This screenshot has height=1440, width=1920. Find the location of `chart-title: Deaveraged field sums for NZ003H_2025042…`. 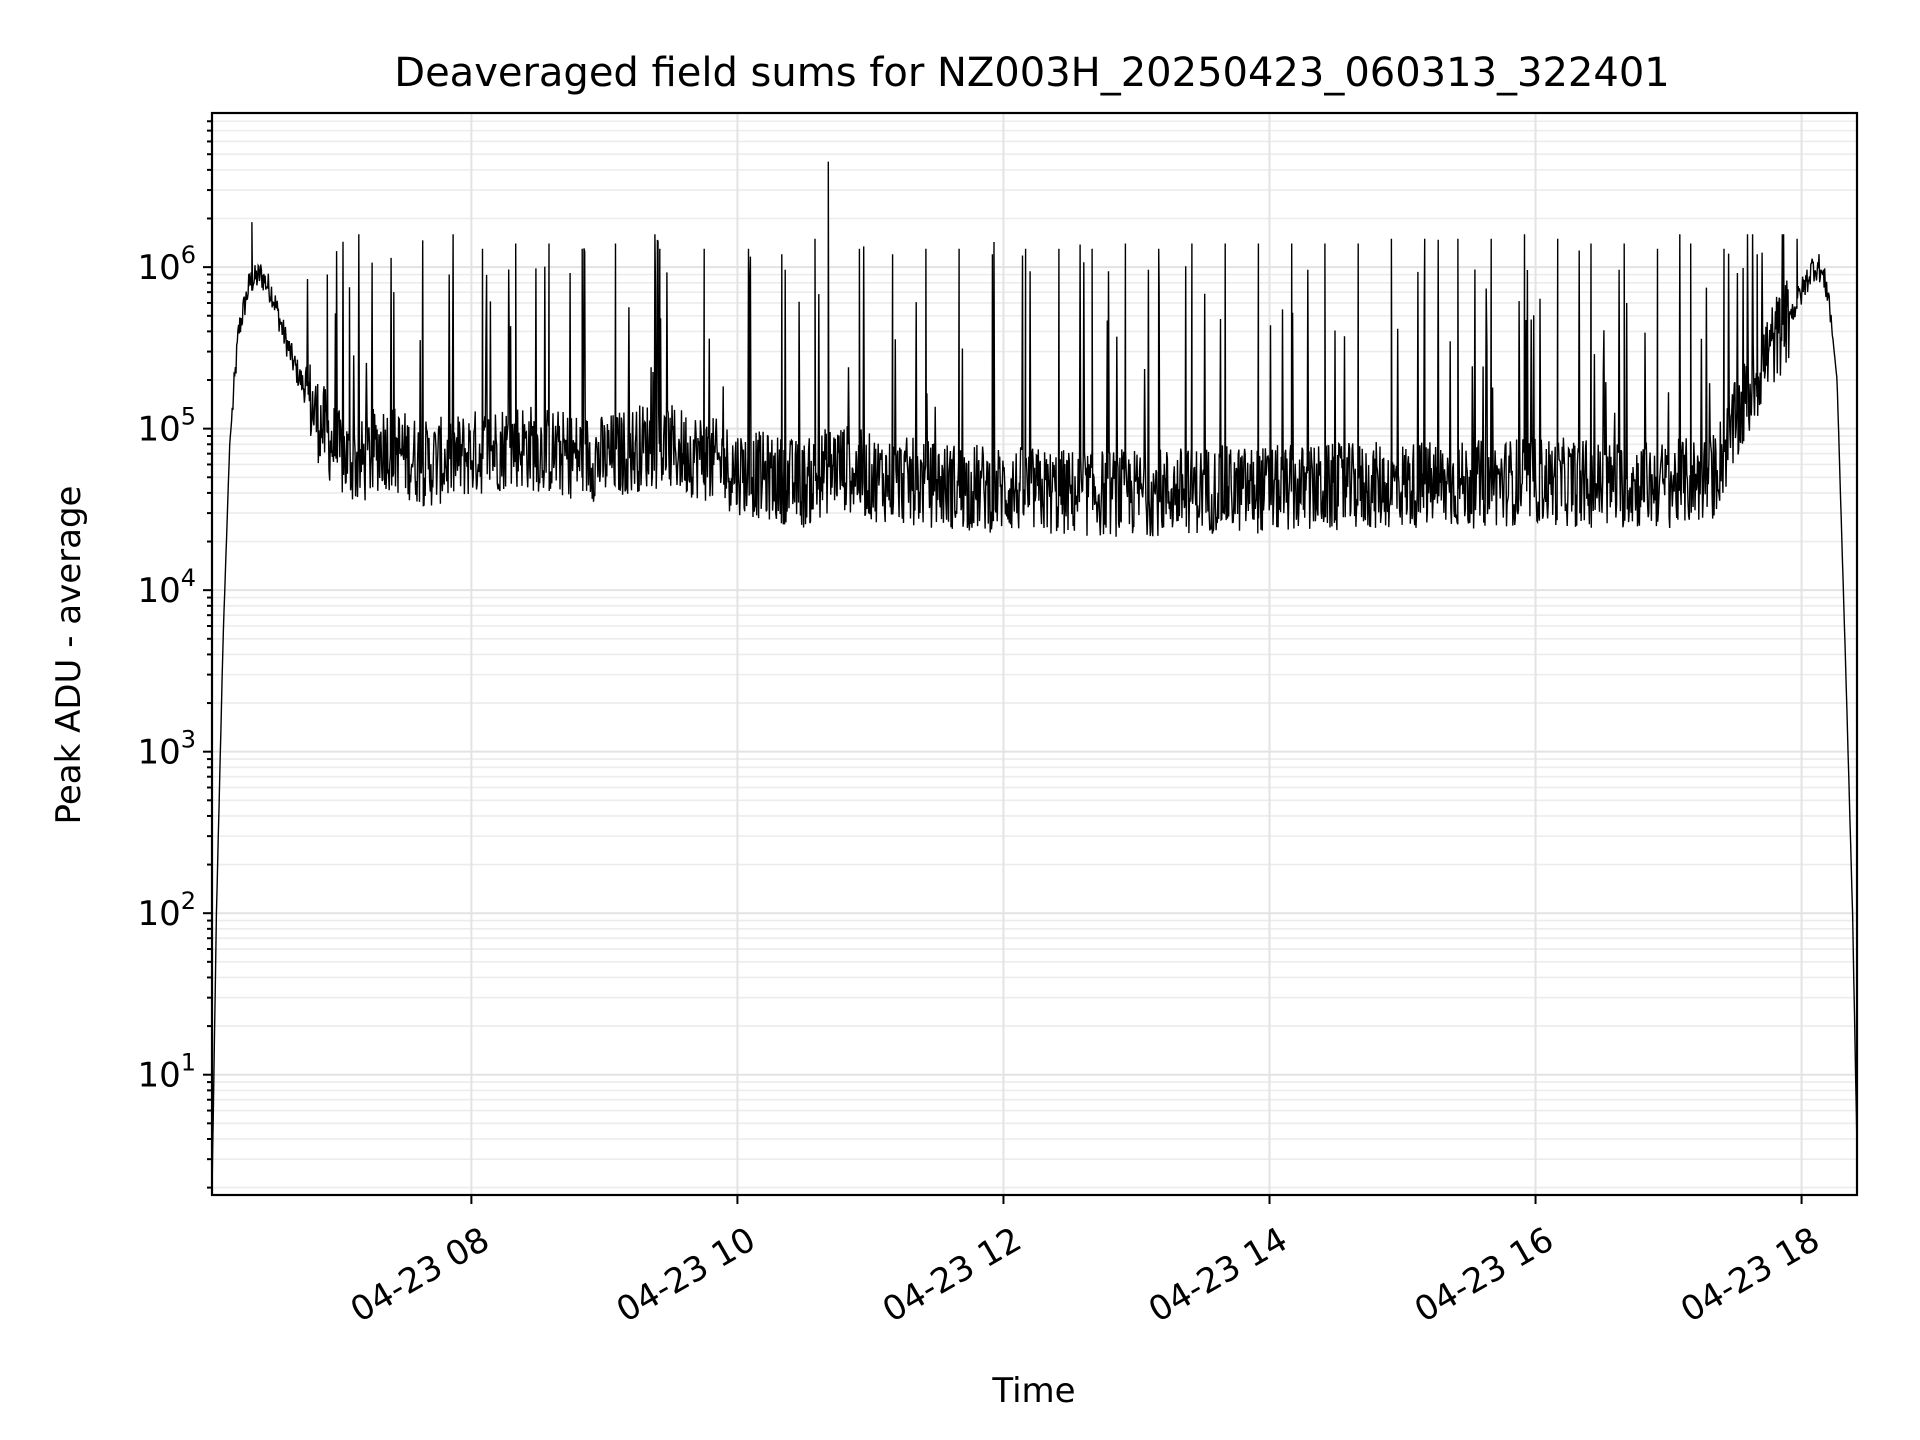

chart-title: Deaveraged field sums for NZ003H_2025042… is located at coordinates (1031, 73).